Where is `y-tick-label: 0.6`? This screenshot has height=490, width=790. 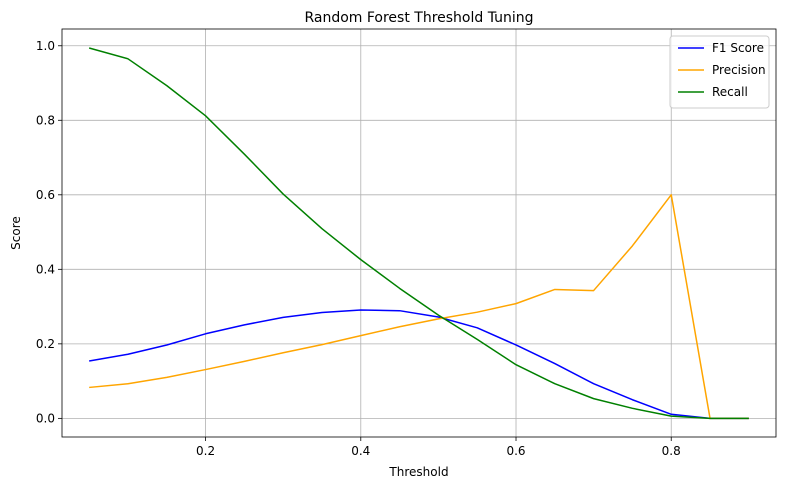 y-tick-label: 0.6 is located at coordinates (45, 195).